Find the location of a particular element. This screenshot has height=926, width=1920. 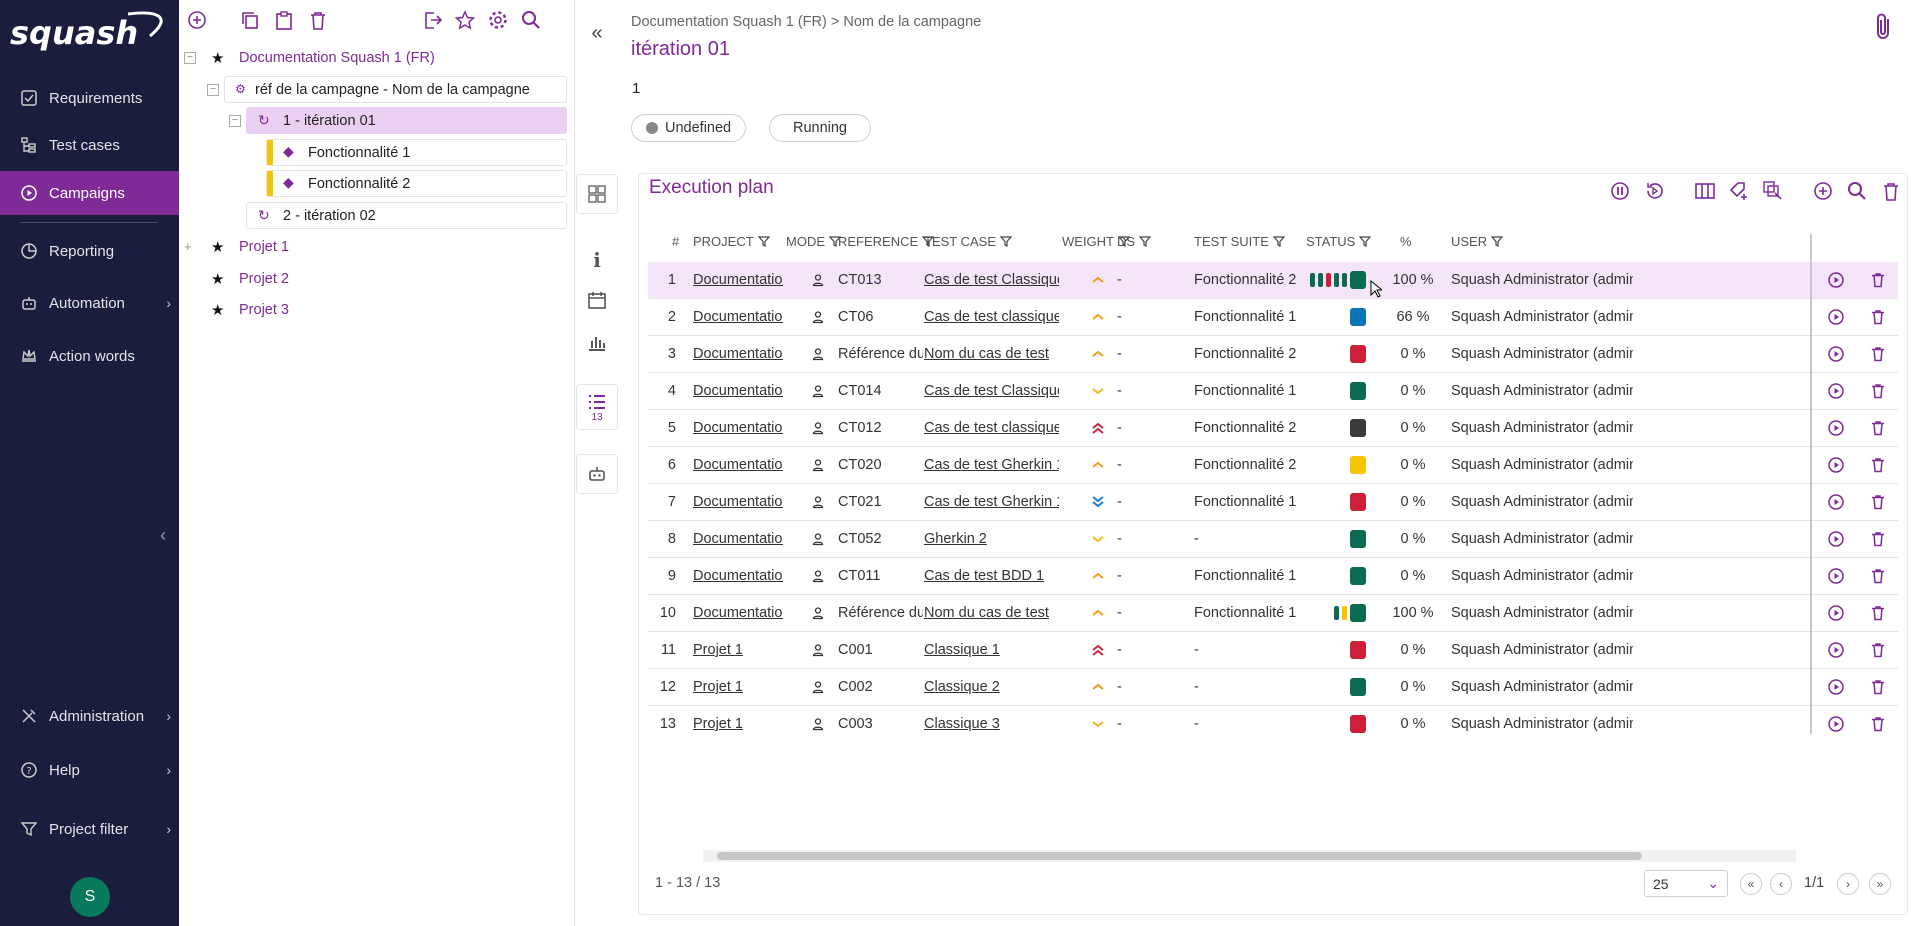

test-case-link: Cas de test Gherkin 1 is located at coordinates (991, 465).